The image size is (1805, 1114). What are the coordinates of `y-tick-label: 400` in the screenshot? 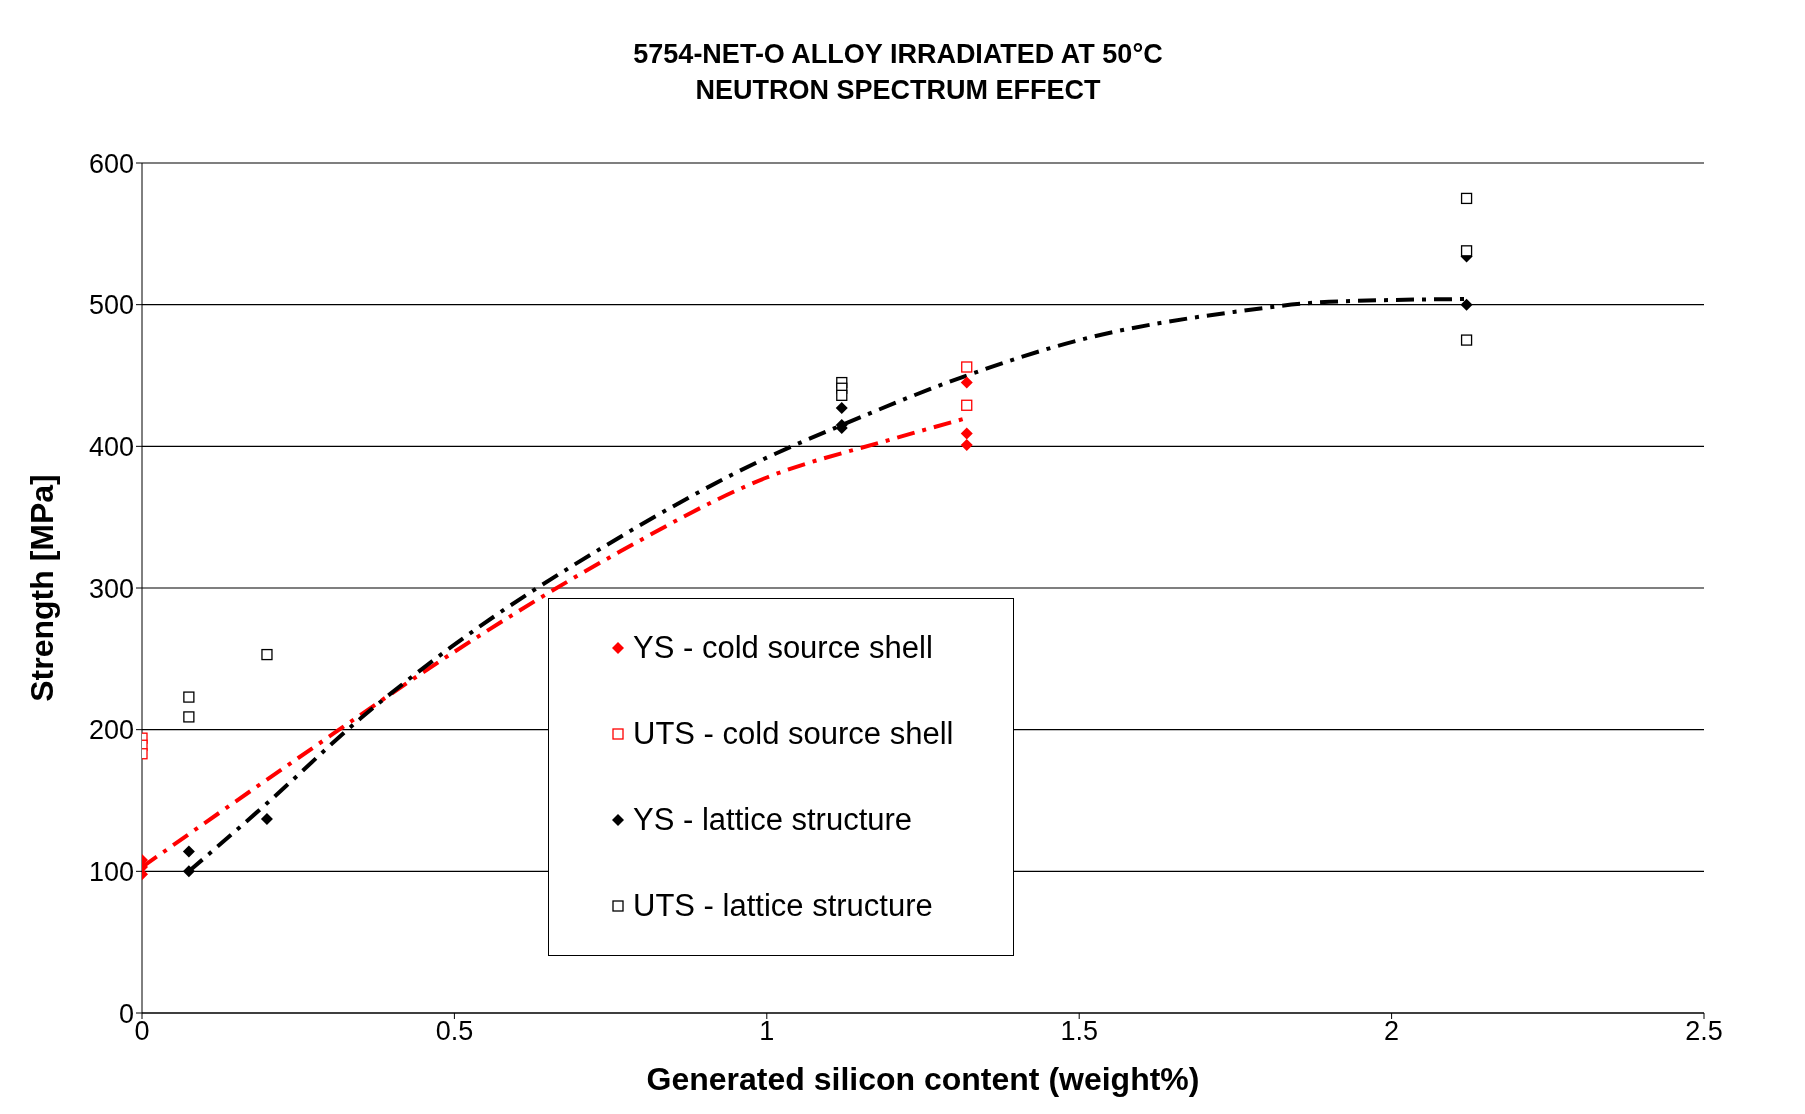 It's located at (111, 446).